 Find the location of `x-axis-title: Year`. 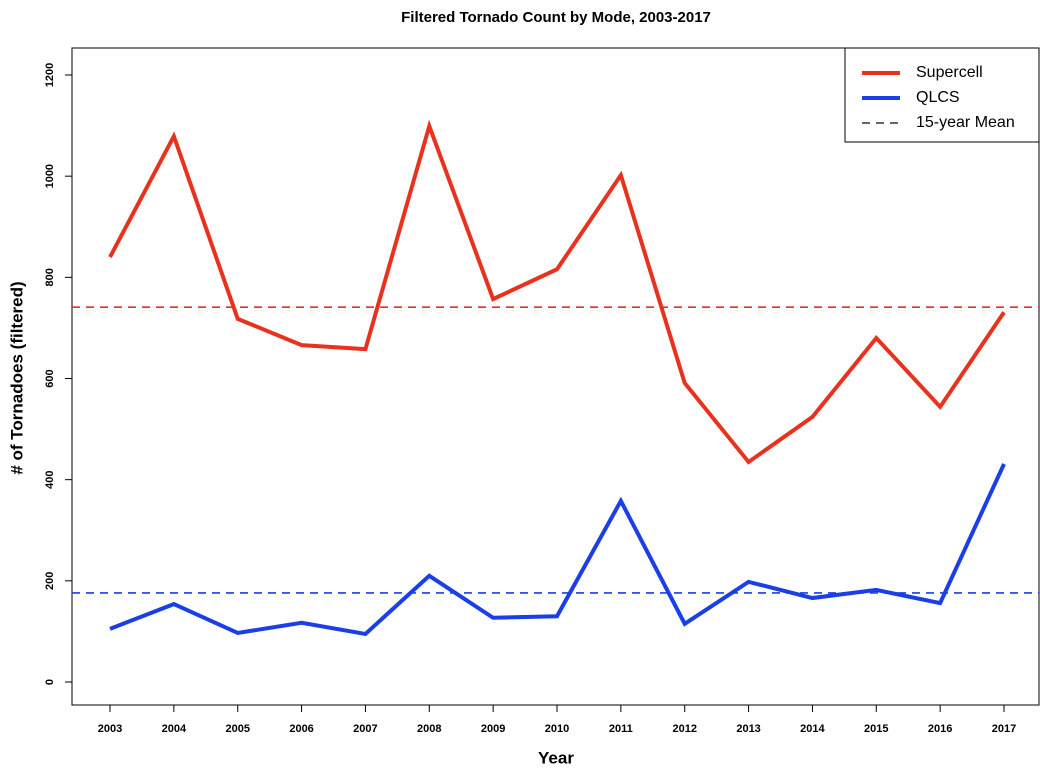

x-axis-title: Year is located at coordinates (556, 757).